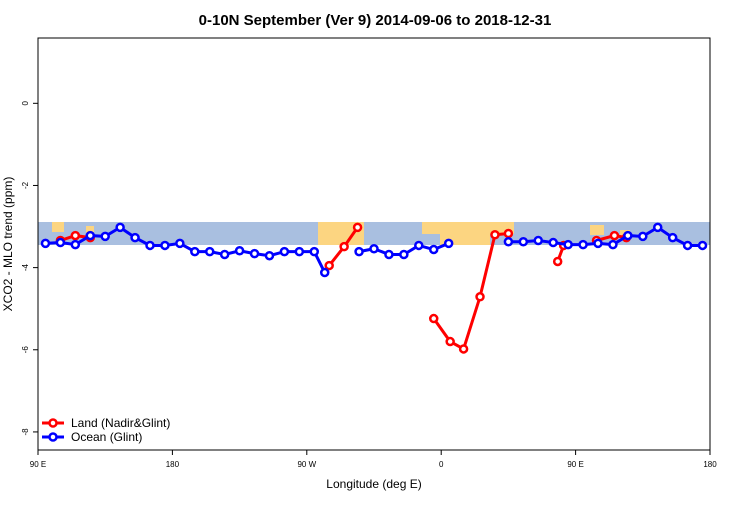  What do you see at coordinates (373, 484) in the screenshot?
I see `x-axis-label: Longitude (deg E)` at bounding box center [373, 484].